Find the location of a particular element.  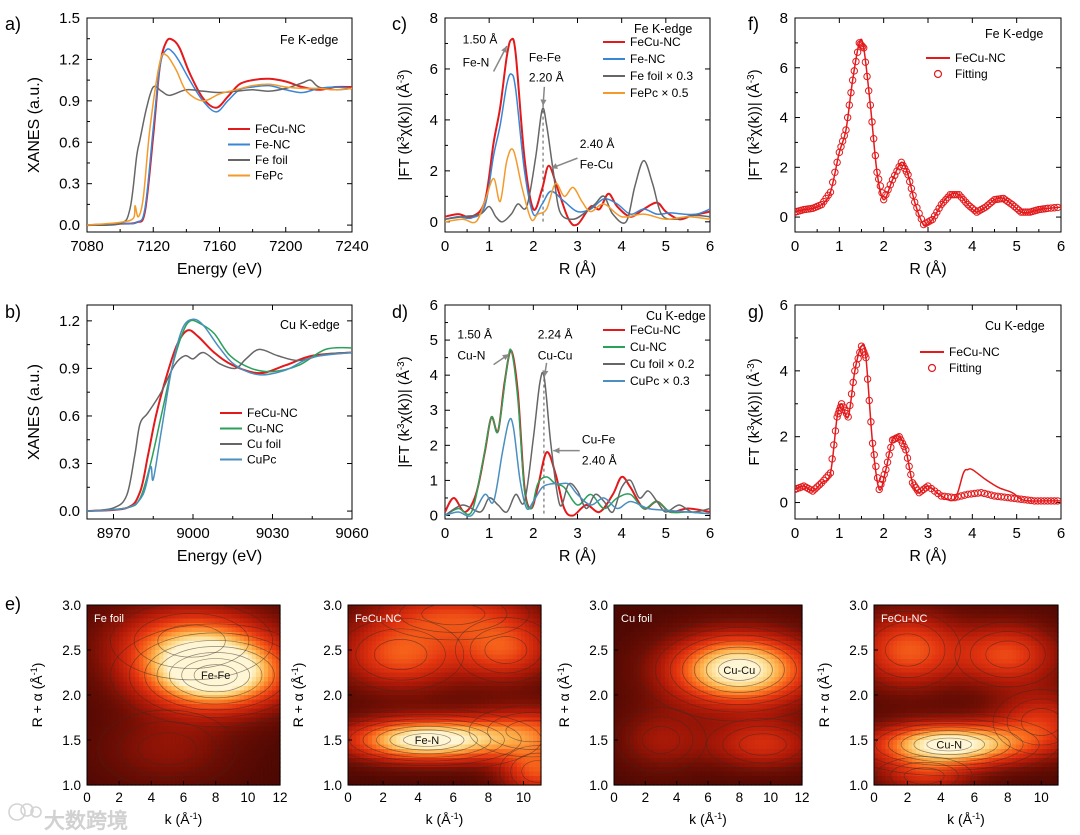

label-part: ) is located at coordinates (200, 819).